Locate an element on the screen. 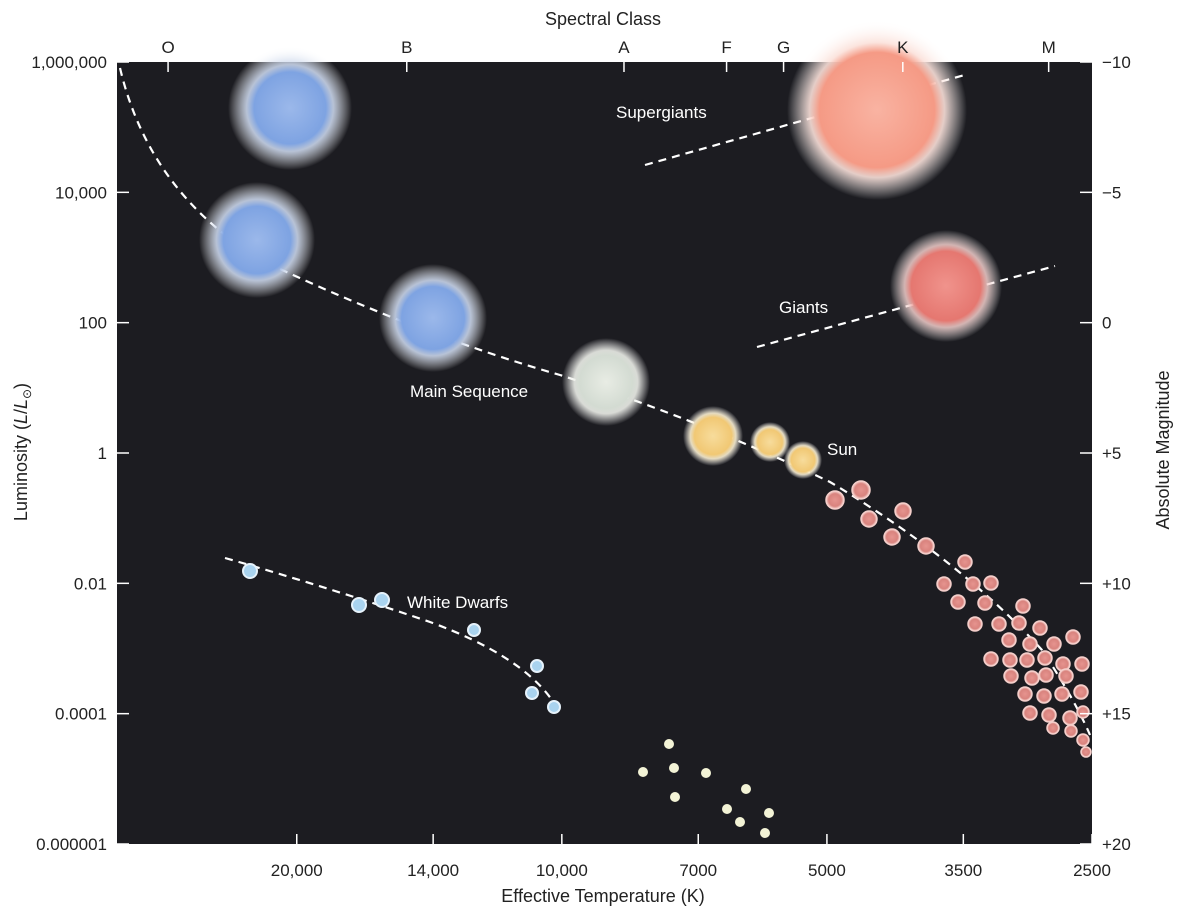 The height and width of the screenshot is (910, 1180). spectral-class-label: M is located at coordinates (1049, 47).